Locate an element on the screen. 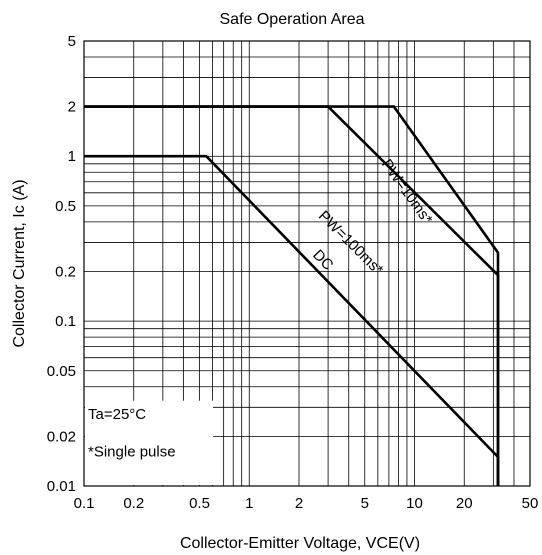  x-tick-label: 0.2 is located at coordinates (133, 503).